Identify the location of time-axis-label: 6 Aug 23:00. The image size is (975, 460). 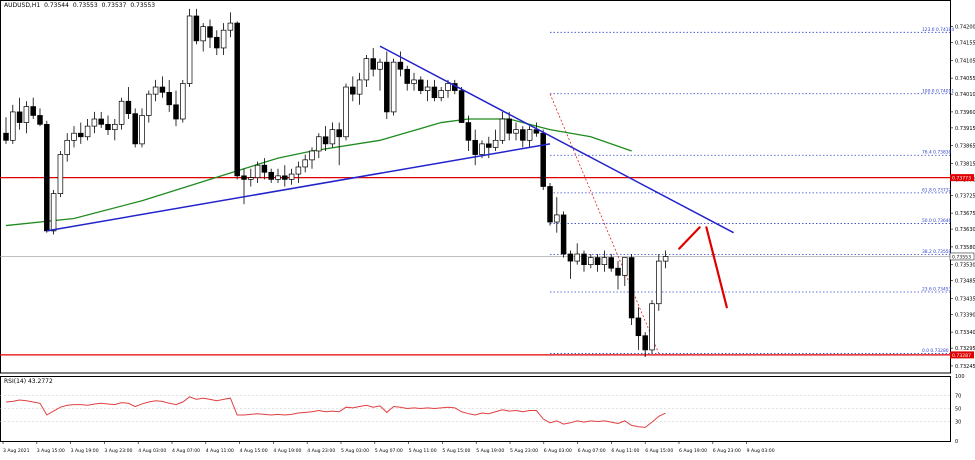
(727, 451).